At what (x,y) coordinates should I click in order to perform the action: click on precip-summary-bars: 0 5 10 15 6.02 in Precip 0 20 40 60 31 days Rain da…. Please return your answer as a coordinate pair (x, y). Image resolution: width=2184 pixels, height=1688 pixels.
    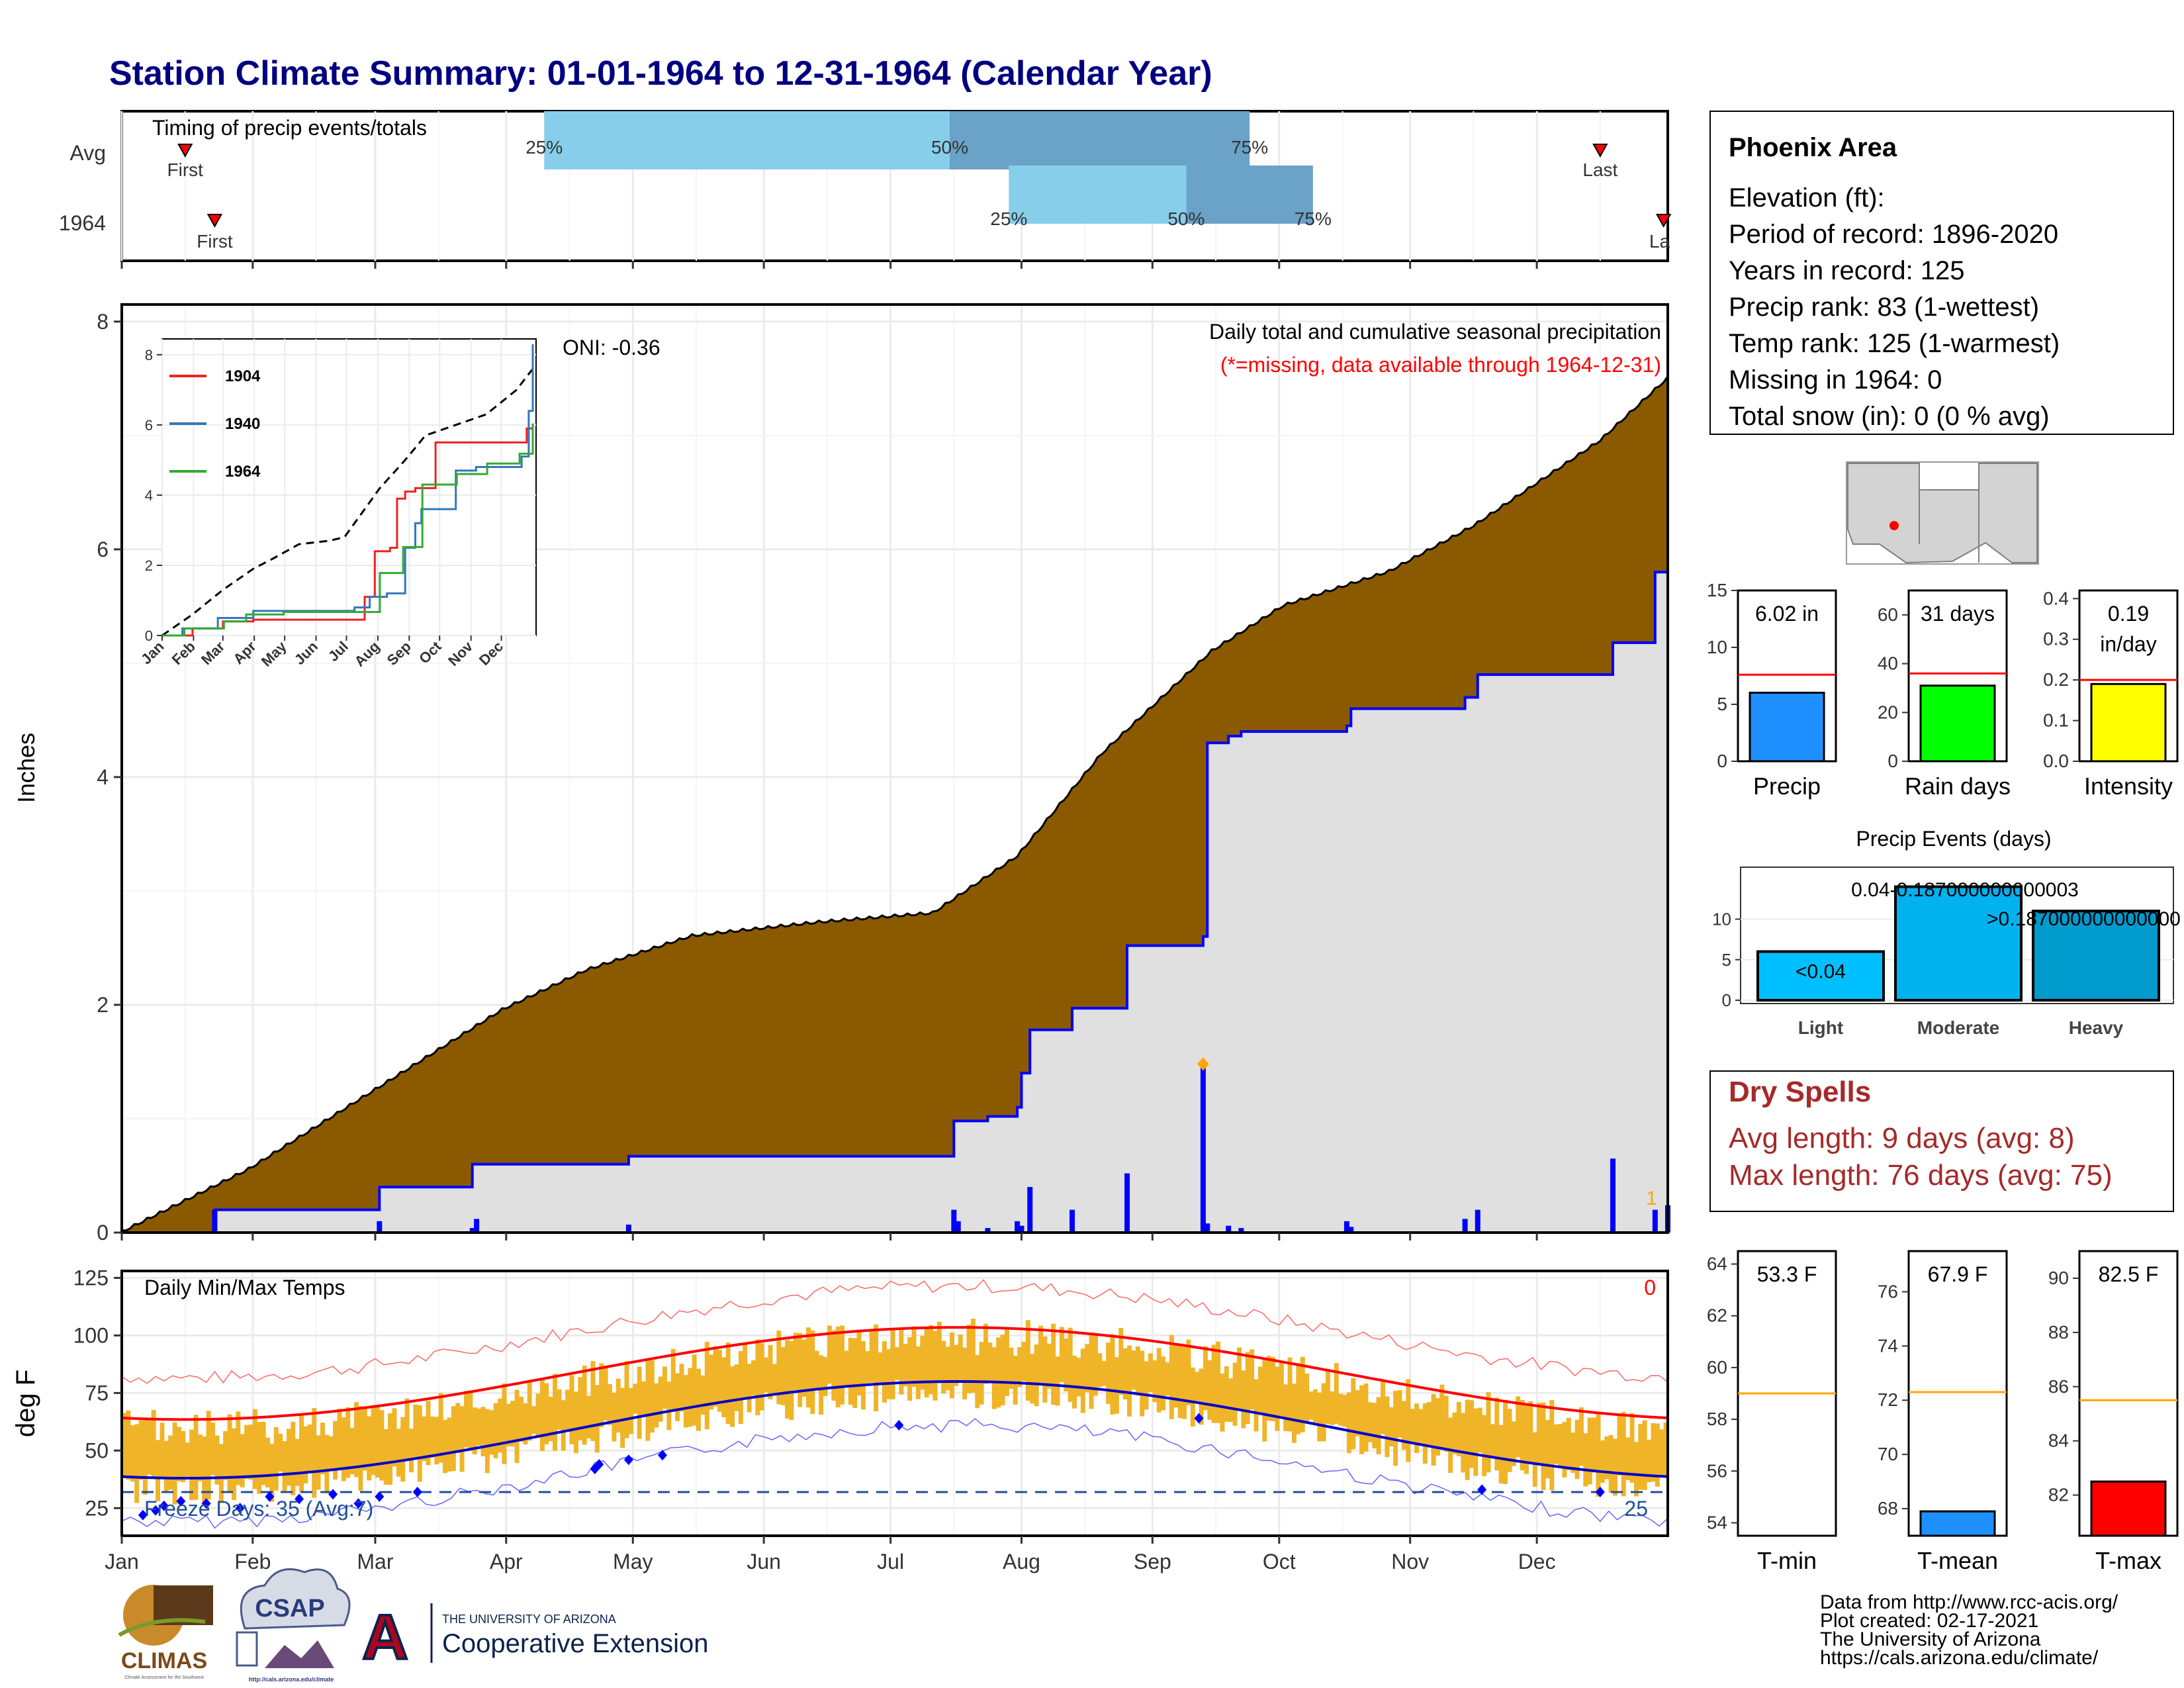
    Looking at the image, I should click on (1943, 690).